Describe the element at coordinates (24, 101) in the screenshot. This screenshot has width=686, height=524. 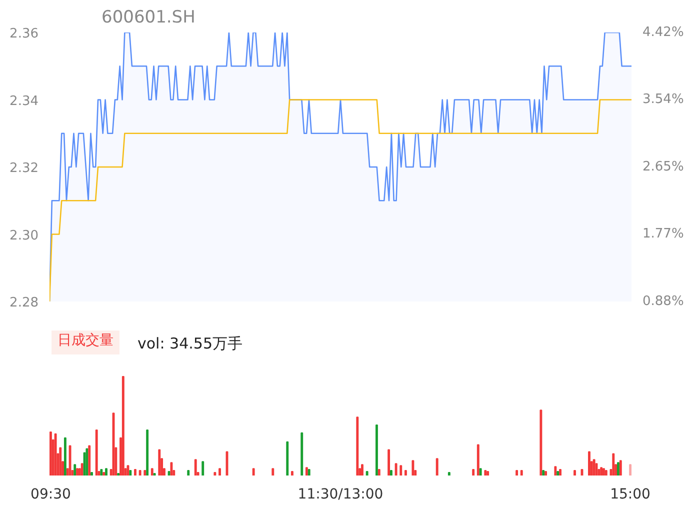
I see `y-tick-label: 2.34` at that location.